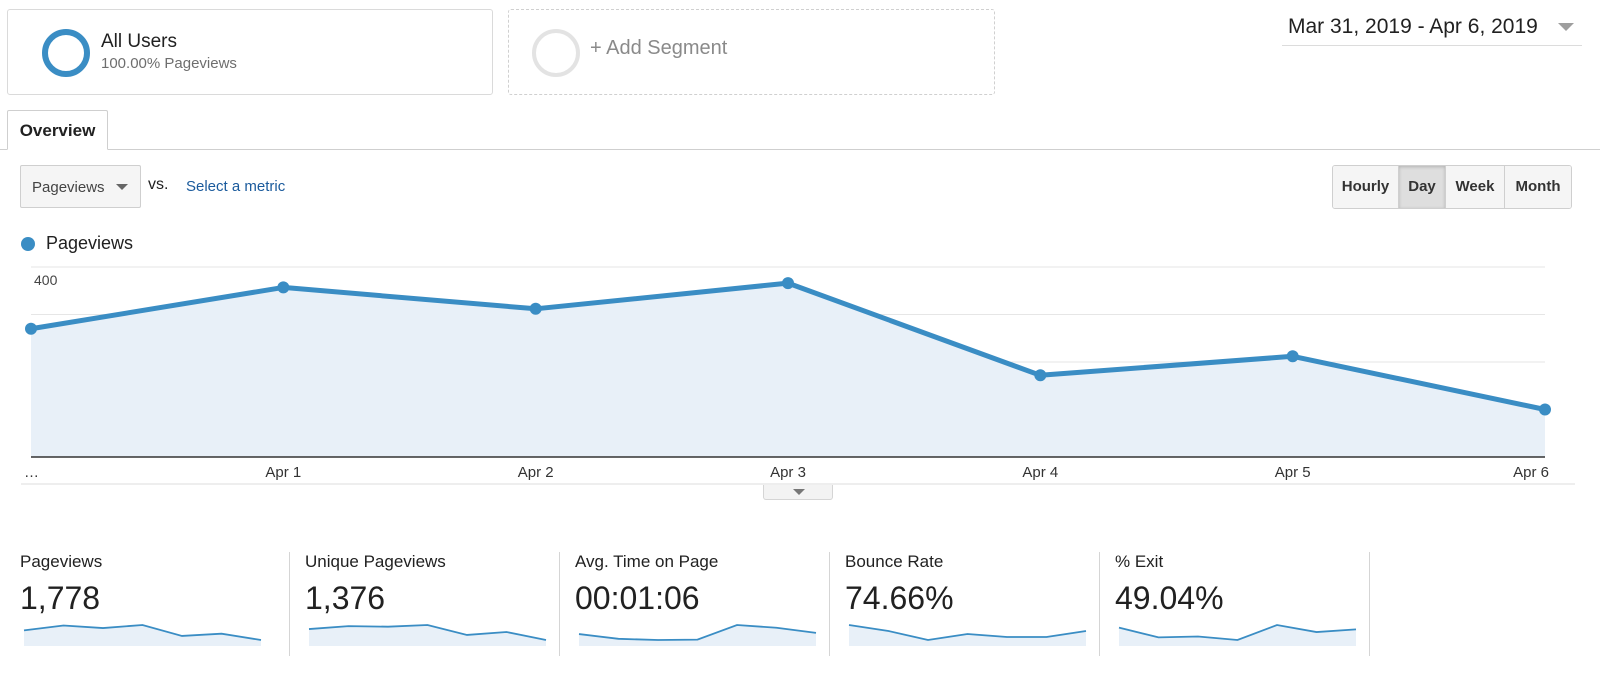  Describe the element at coordinates (139, 41) in the screenshot. I see `segment-title: All Users` at that location.